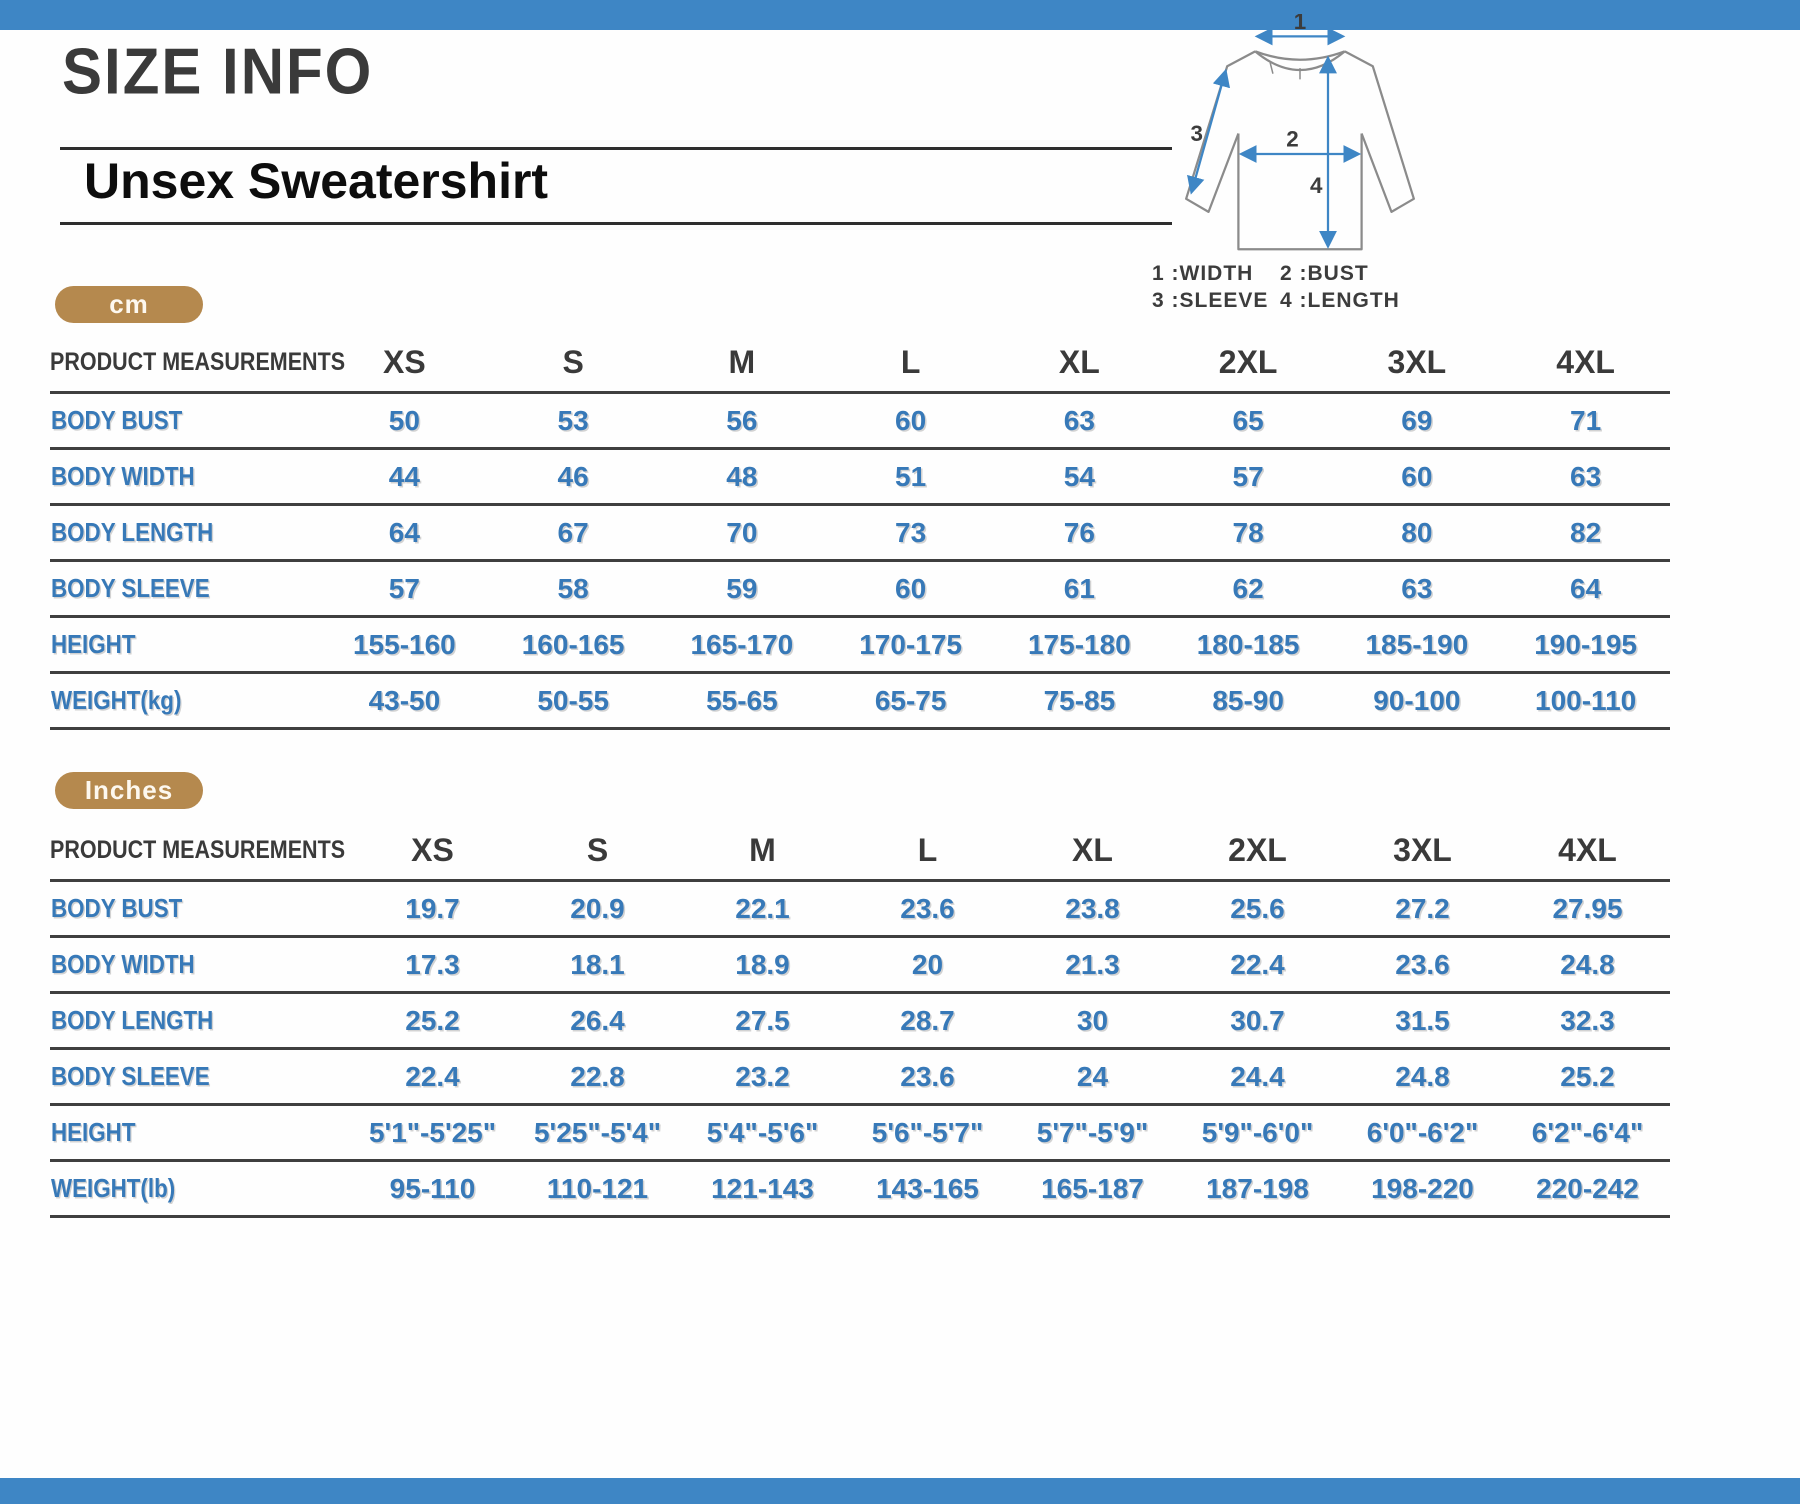  I want to click on value-cell: 54, so click(1079, 477).